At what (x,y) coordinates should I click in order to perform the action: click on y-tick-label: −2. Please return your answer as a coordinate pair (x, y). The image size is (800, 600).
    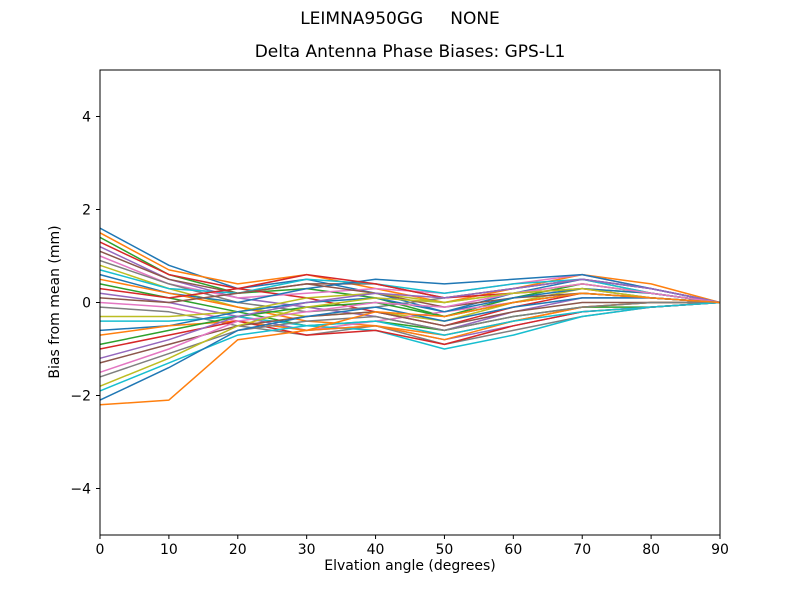
    Looking at the image, I should click on (80, 397).